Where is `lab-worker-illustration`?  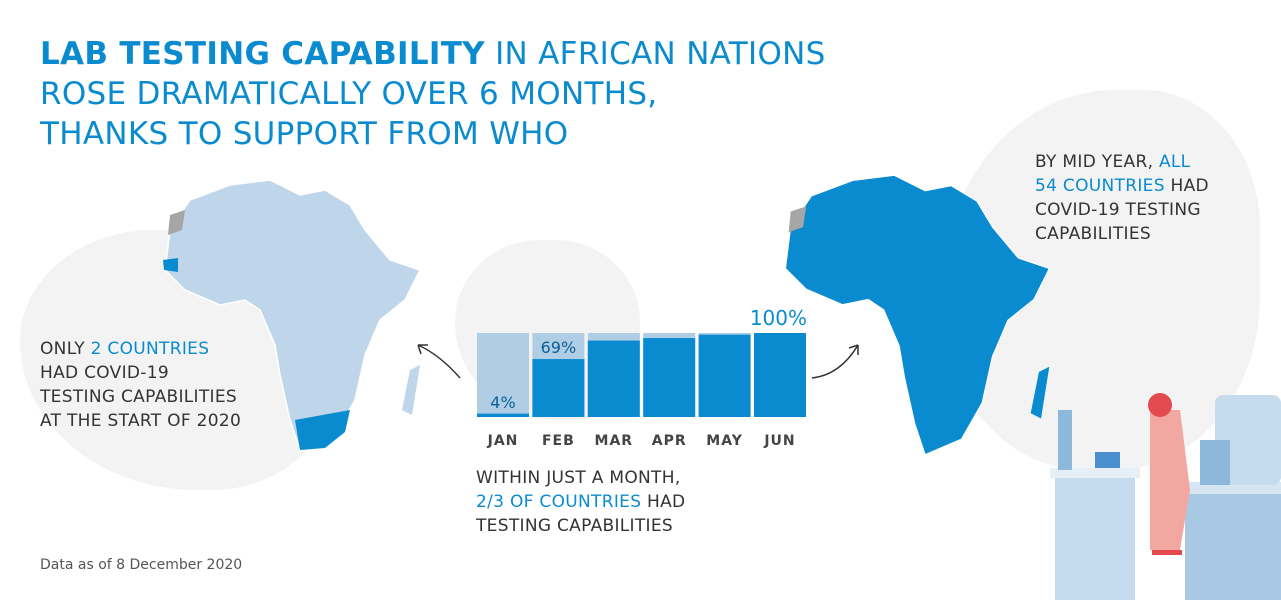 lab-worker-illustration is located at coordinates (1165, 496).